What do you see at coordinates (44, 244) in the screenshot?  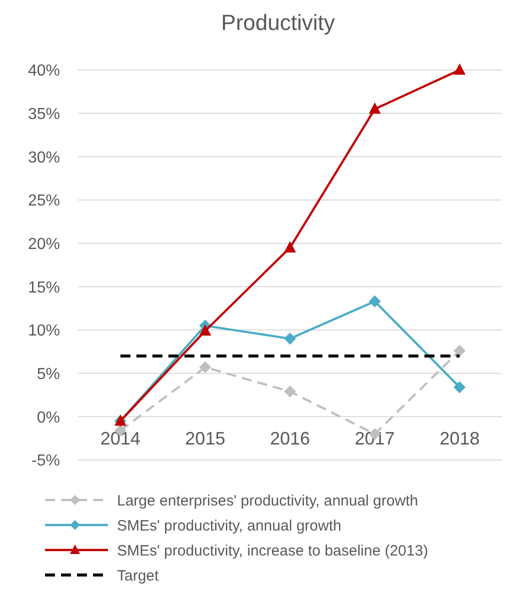 I see `y-tick-label: 20%` at bounding box center [44, 244].